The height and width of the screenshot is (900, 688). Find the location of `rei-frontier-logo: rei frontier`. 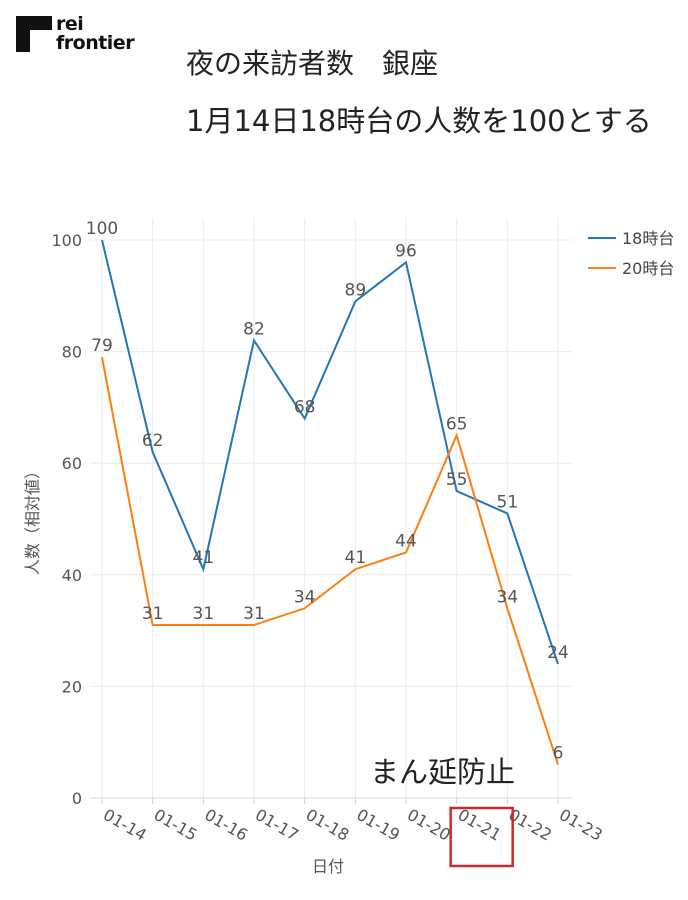

rei-frontier-logo: rei frontier is located at coordinates (86, 36).